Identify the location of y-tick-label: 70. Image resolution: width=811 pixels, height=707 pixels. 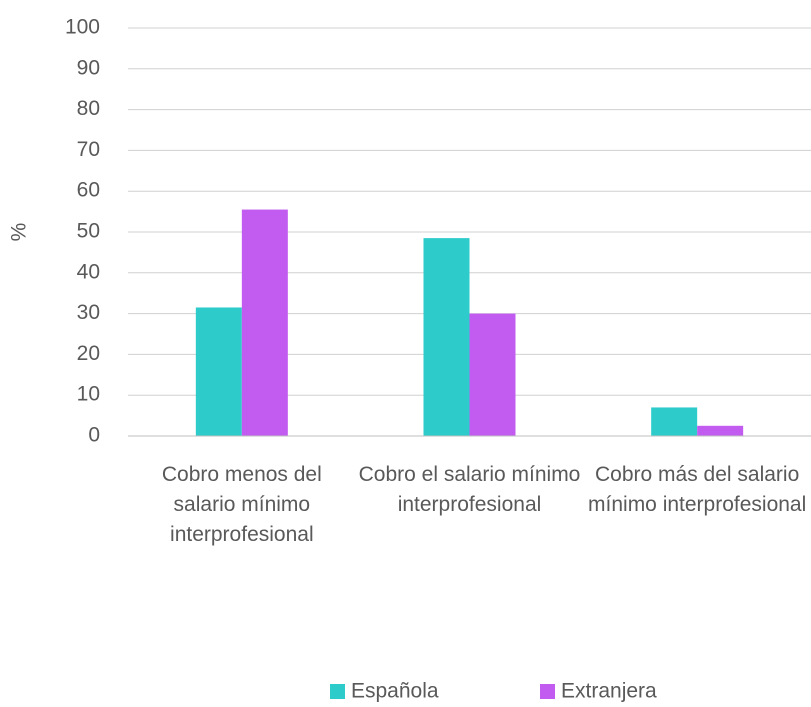
(88, 149).